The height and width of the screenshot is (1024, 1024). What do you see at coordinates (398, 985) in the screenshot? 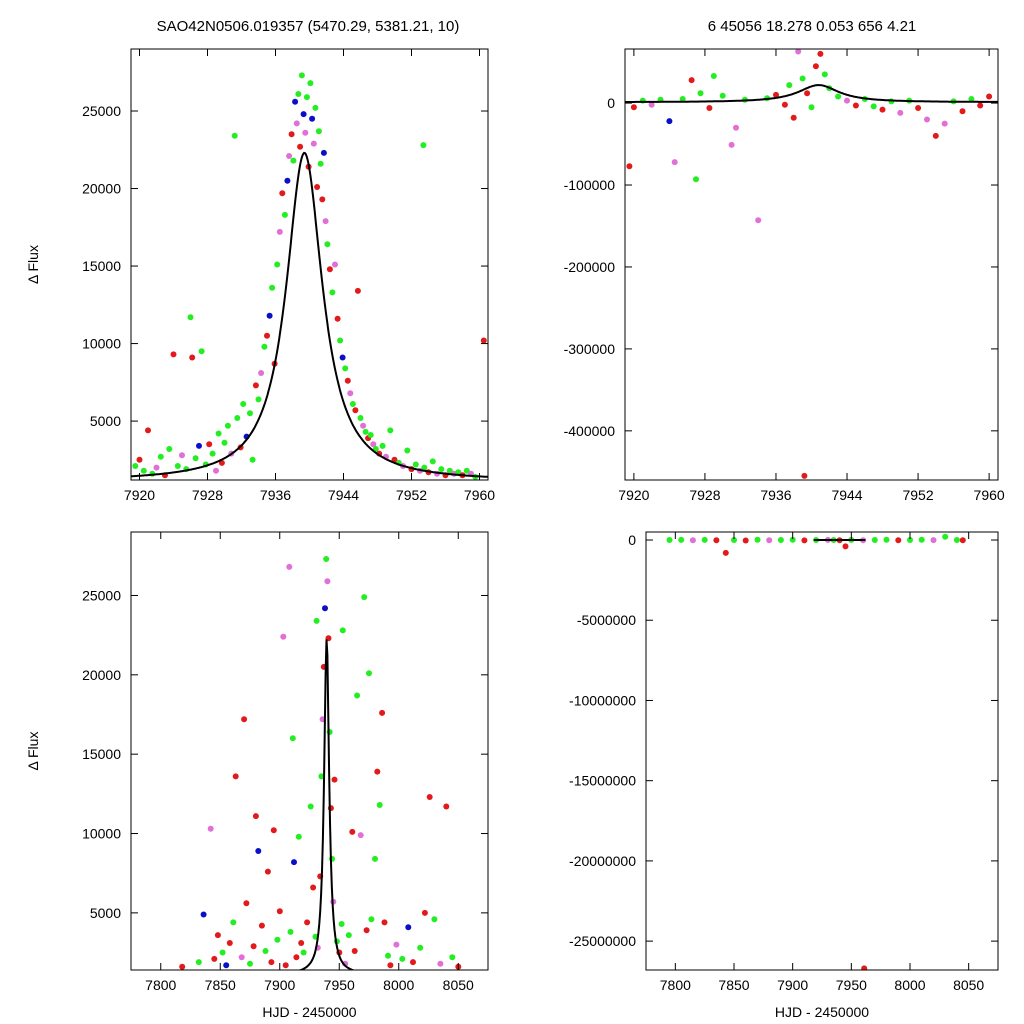
I see `x-tick-label: 8000` at bounding box center [398, 985].